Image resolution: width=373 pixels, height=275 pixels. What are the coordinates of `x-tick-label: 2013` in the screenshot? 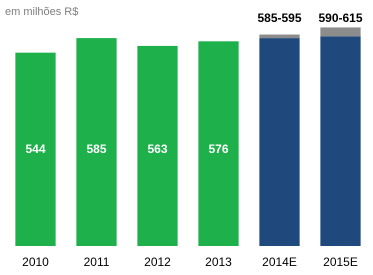 It's located at (218, 262).